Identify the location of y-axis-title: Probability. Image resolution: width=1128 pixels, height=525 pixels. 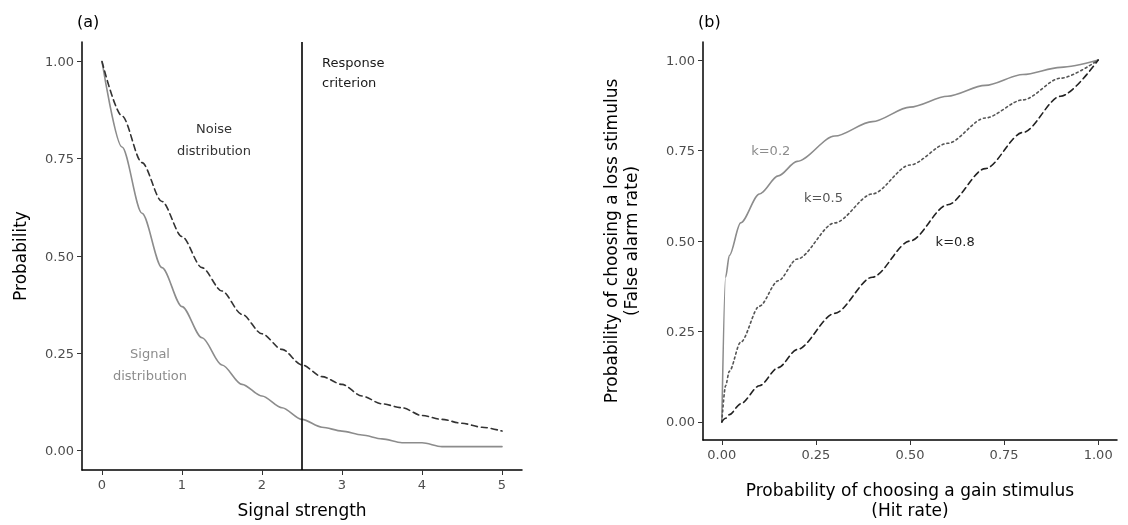
(20, 256).